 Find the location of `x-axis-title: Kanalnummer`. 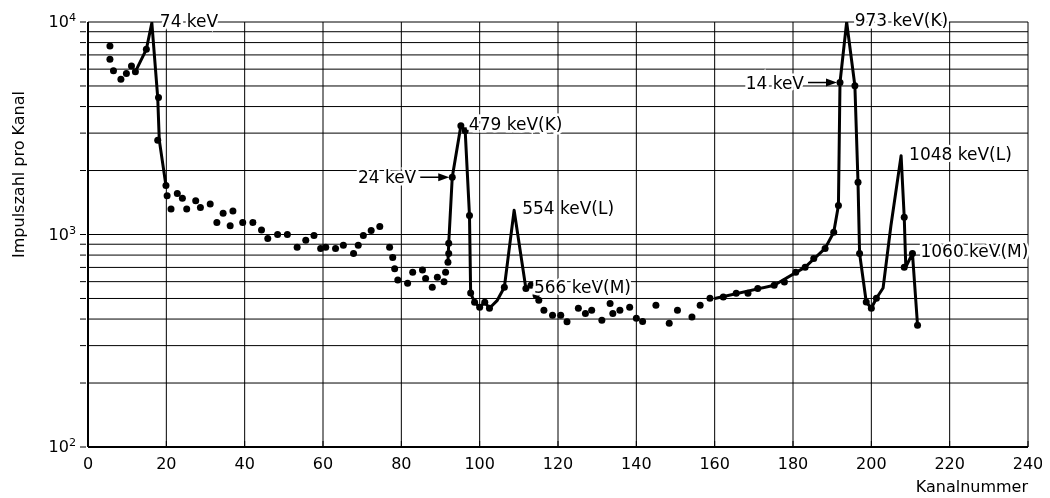

x-axis-title: Kanalnummer is located at coordinates (972, 486).